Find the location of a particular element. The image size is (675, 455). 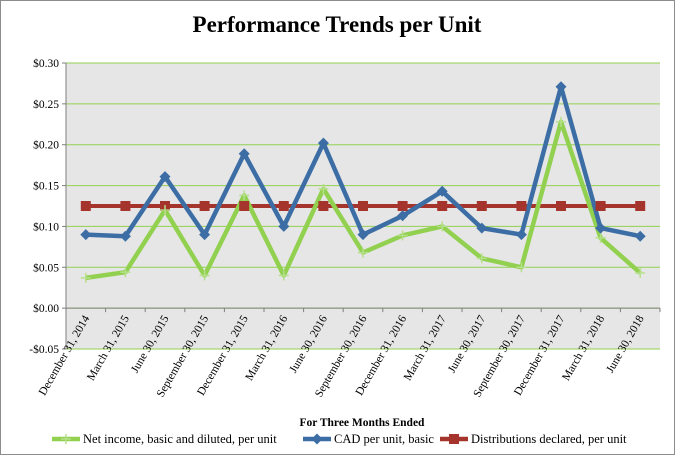

y-tick-label: -$0.05 is located at coordinates (44, 349).